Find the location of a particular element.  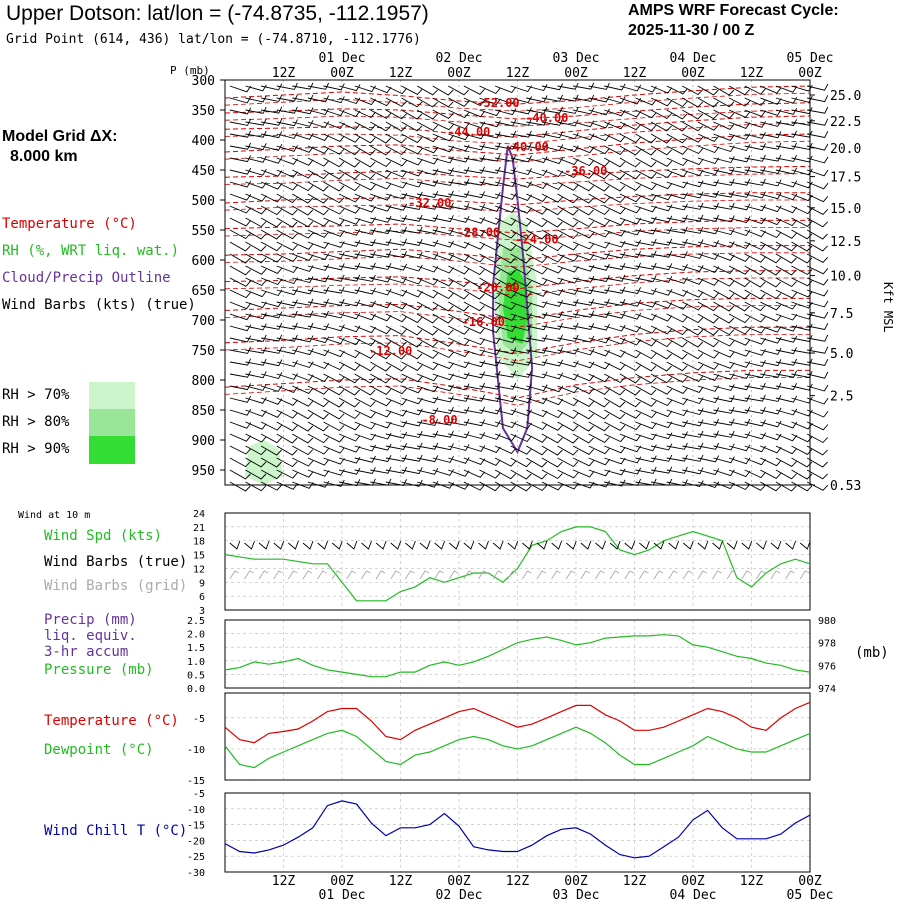

temp-contour-label: -16.00 is located at coordinates (483, 322).